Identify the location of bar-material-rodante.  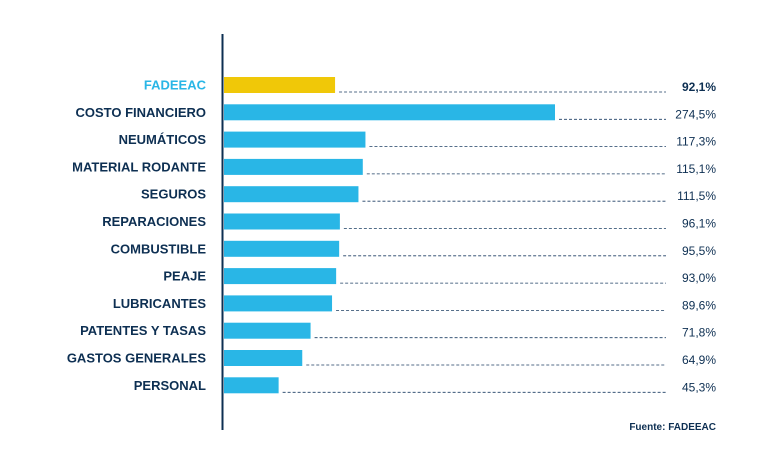
(293, 166).